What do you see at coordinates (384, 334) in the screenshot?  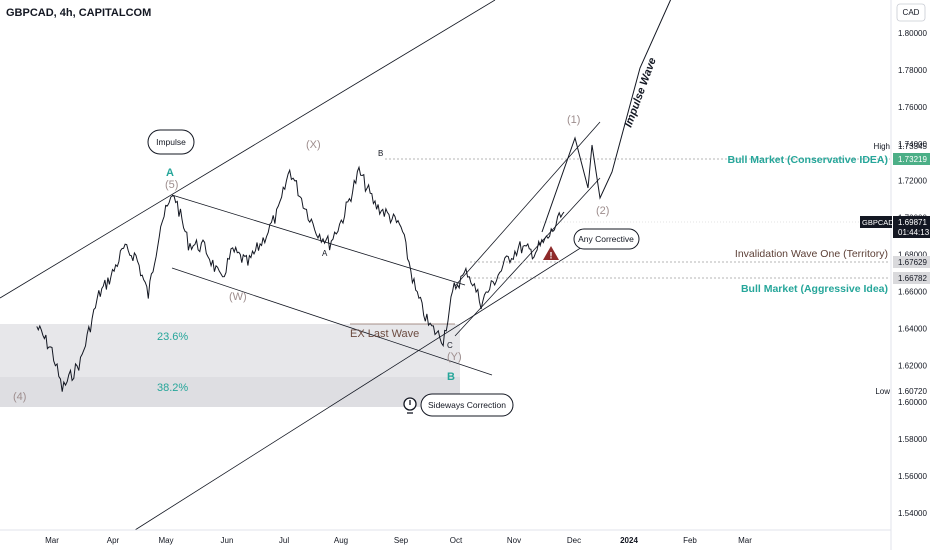 I see `ex-last-wave-text: EX Last Wave` at bounding box center [384, 334].